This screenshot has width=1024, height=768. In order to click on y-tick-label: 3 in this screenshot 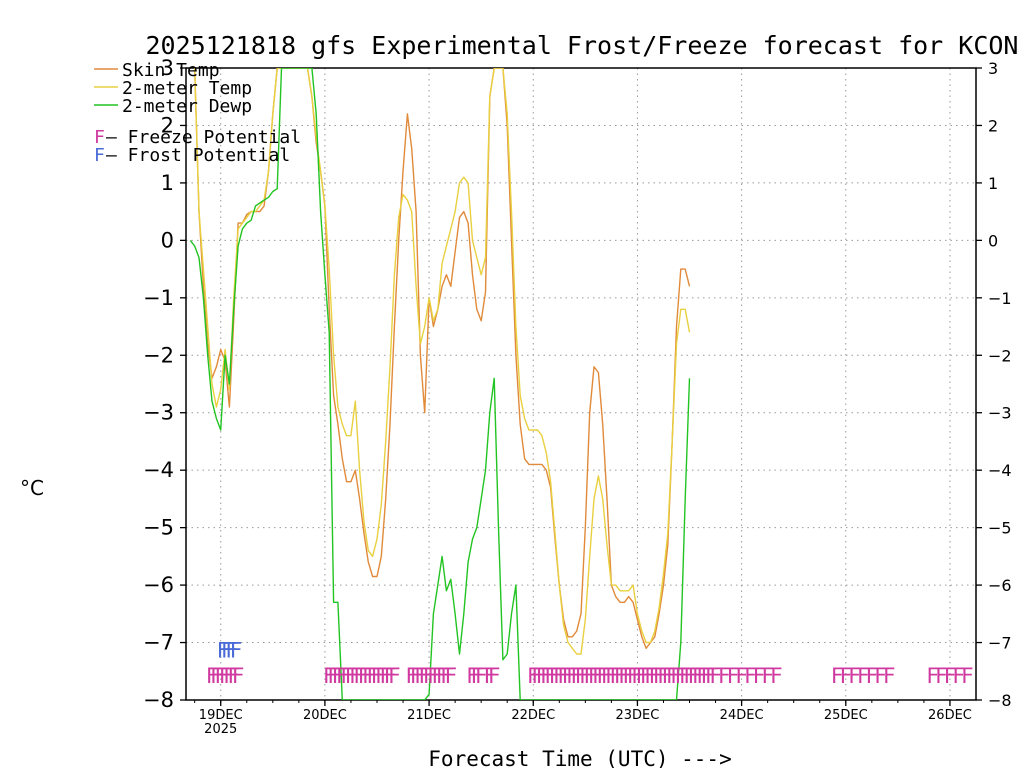, I will do `click(167, 68)`.